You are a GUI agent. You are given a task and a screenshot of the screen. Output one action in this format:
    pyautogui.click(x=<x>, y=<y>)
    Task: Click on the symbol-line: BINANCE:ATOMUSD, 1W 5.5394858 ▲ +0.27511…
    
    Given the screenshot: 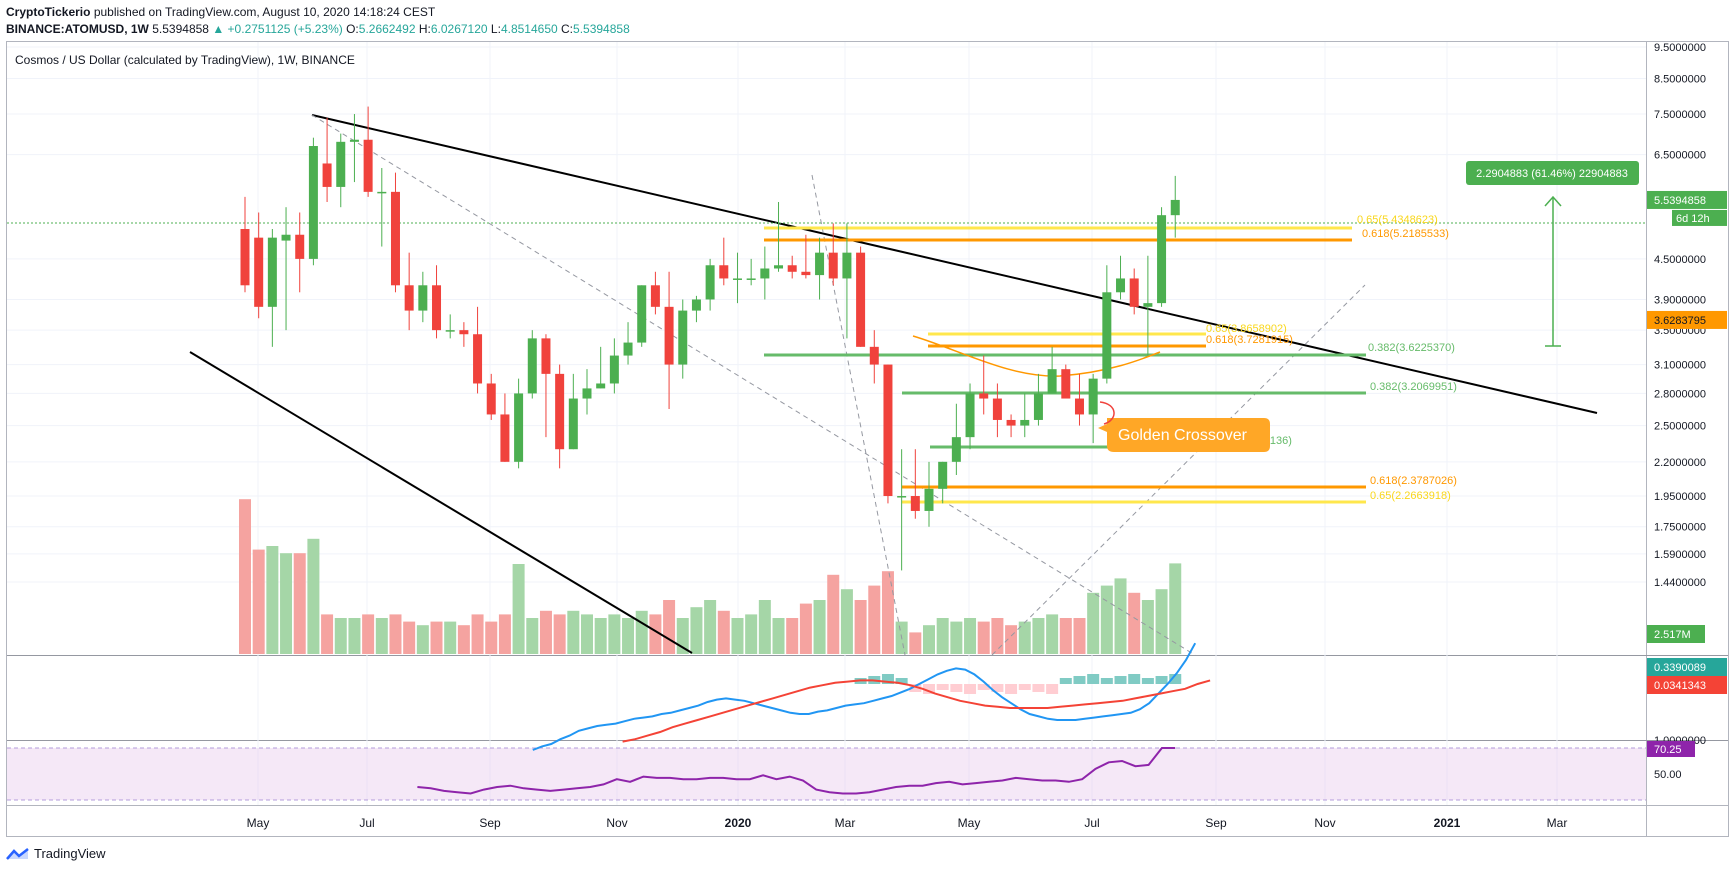 What is the action you would take?
    pyautogui.click(x=318, y=29)
    